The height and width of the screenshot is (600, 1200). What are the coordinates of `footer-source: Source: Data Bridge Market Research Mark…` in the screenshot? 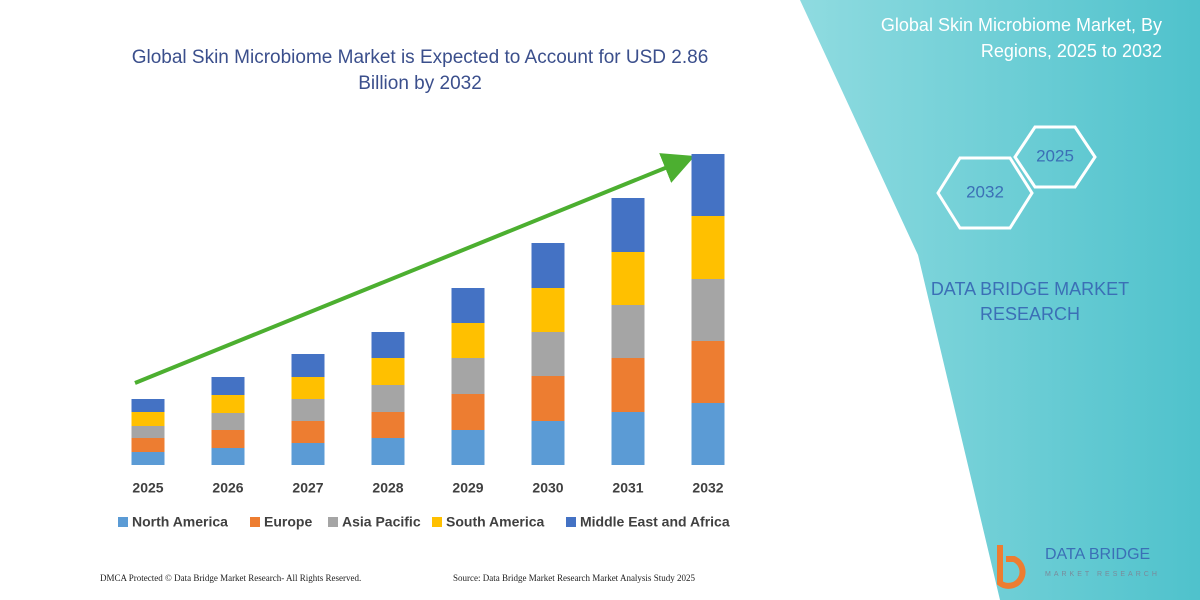 It's located at (574, 578).